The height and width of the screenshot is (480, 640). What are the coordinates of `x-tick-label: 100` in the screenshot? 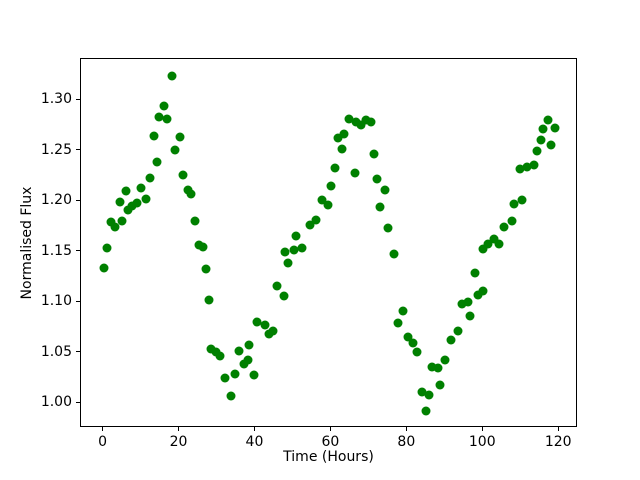 It's located at (482, 442).